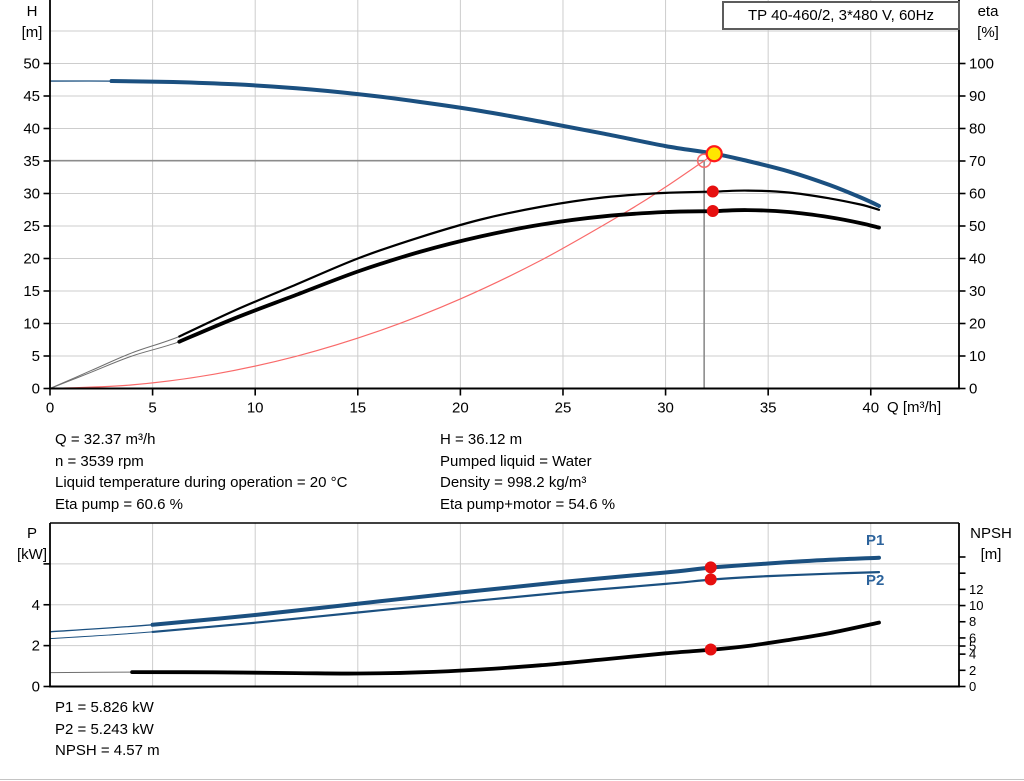 The image size is (1024, 781). I want to click on right-tick-label: 8, so click(972, 621).